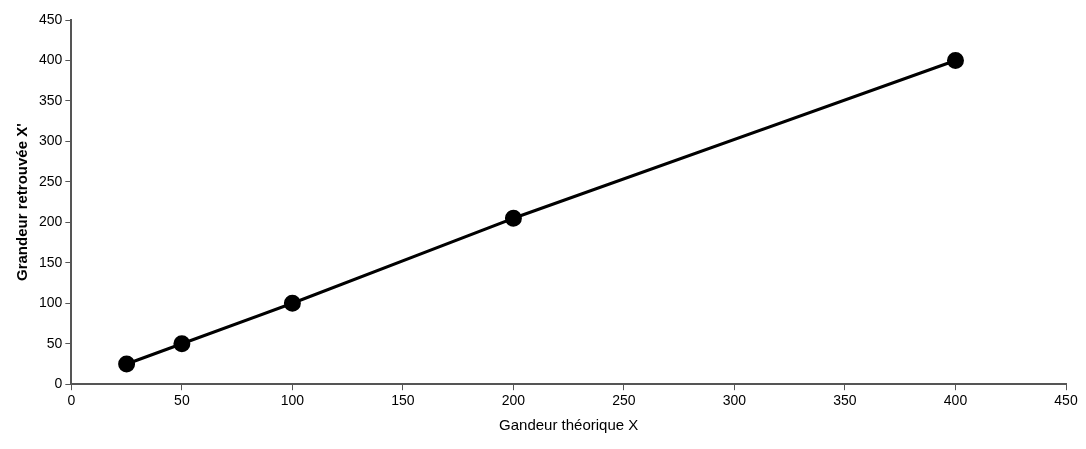 The height and width of the screenshot is (449, 1086). I want to click on x-tick-label: 0, so click(71, 400).